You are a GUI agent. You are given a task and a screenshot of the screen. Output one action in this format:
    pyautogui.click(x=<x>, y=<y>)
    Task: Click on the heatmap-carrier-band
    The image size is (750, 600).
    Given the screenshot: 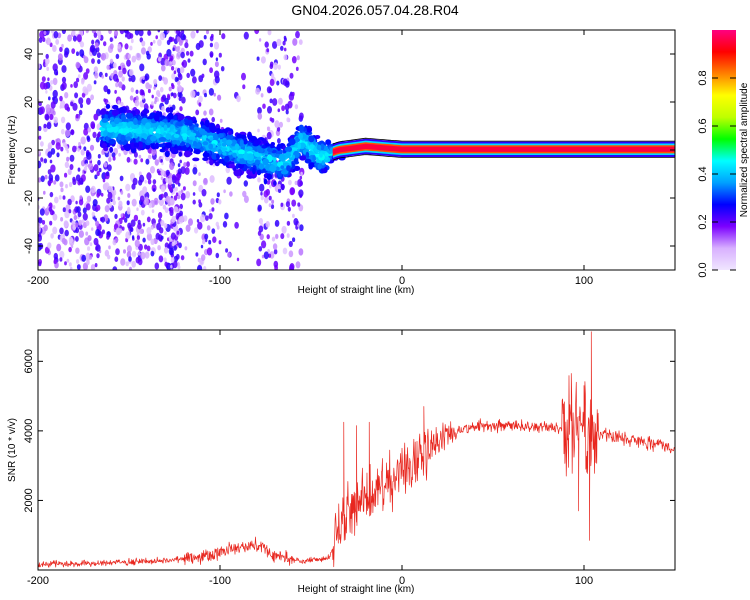 What is the action you would take?
    pyautogui.click(x=503, y=149)
    